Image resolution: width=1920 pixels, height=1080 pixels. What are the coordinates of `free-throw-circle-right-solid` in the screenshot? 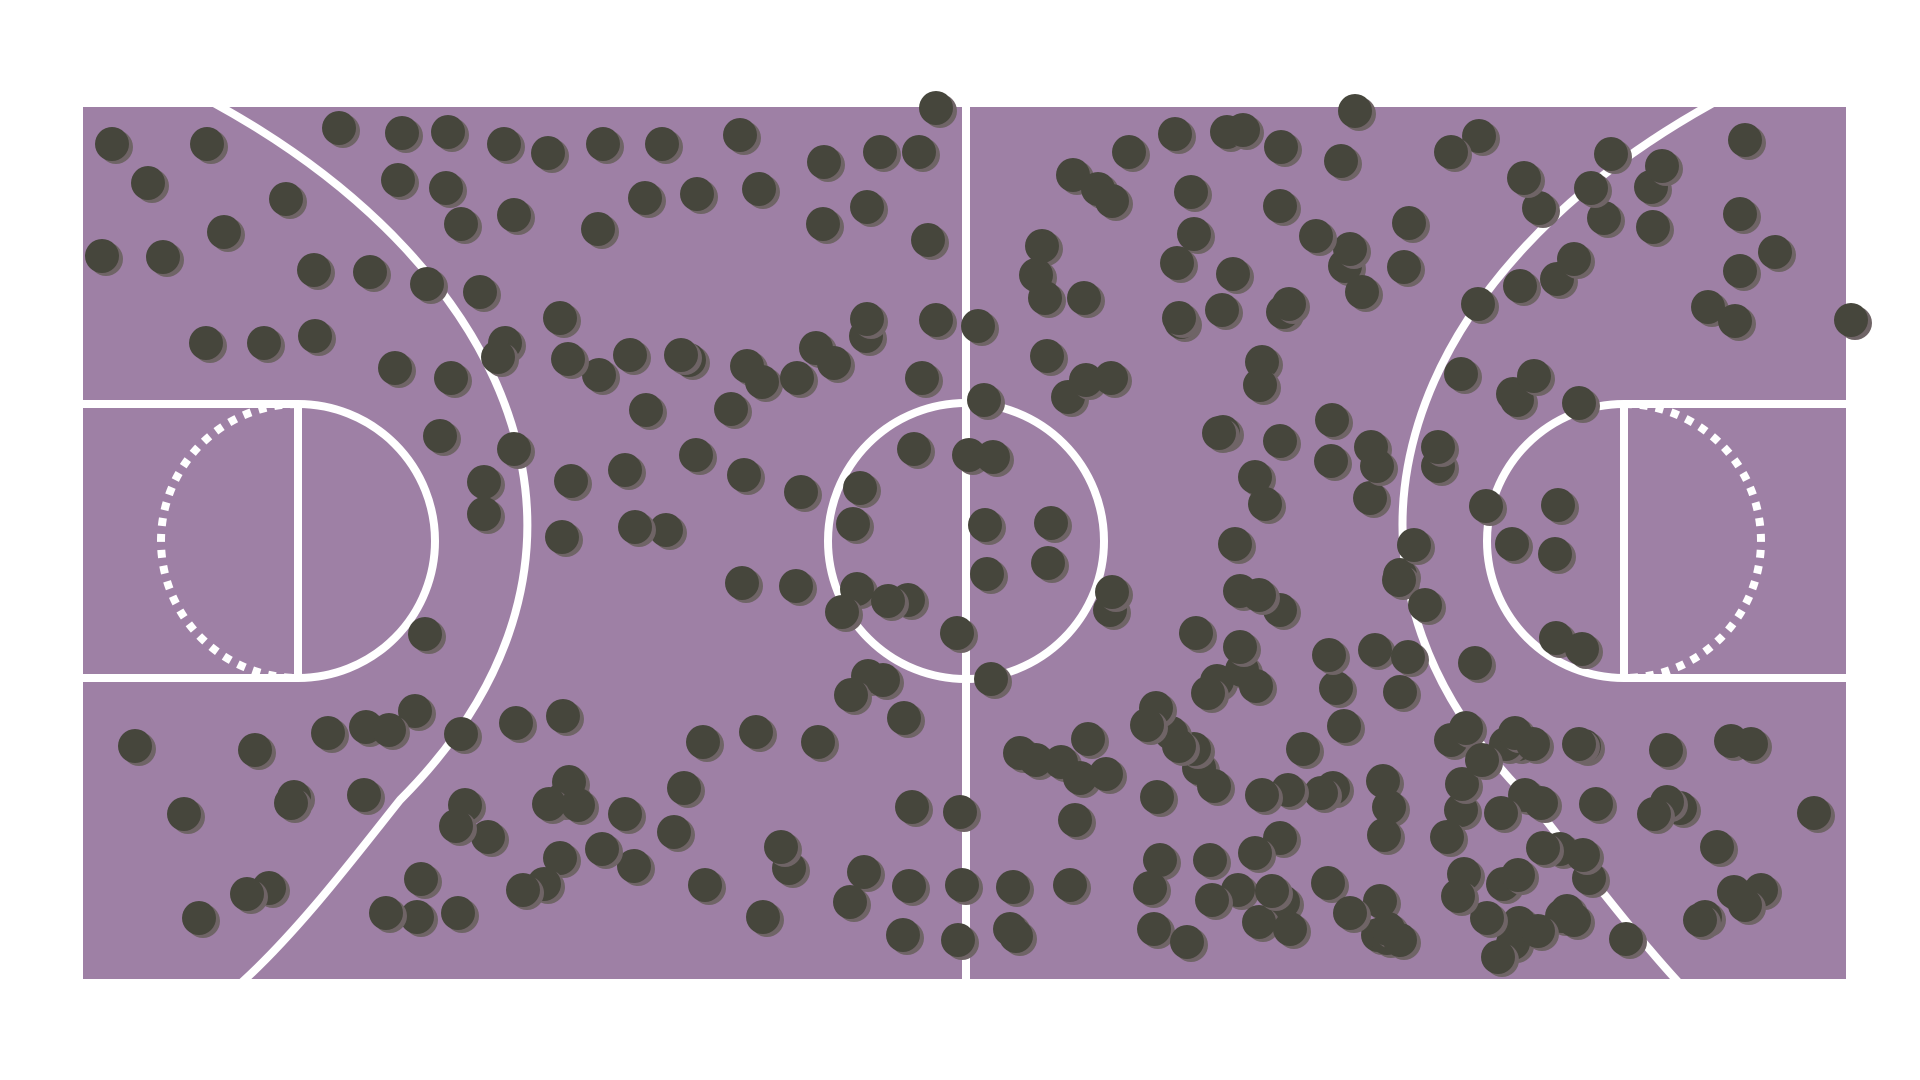 It's located at (1554, 541).